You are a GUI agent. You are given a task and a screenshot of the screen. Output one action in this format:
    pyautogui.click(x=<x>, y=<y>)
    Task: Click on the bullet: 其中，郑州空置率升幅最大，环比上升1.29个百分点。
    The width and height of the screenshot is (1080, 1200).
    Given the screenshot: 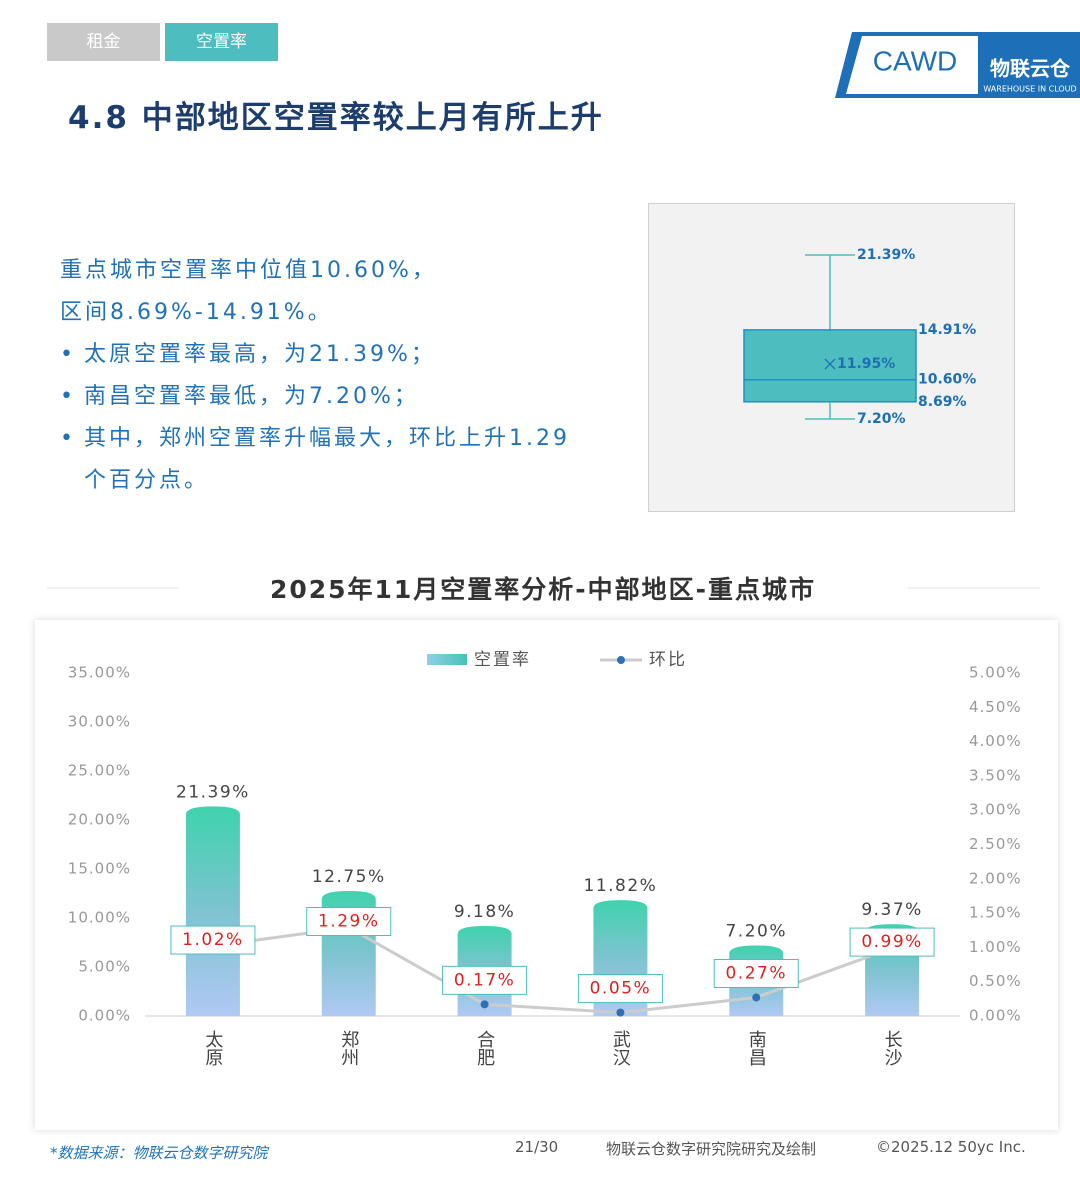 What is the action you would take?
    pyautogui.click(x=322, y=460)
    